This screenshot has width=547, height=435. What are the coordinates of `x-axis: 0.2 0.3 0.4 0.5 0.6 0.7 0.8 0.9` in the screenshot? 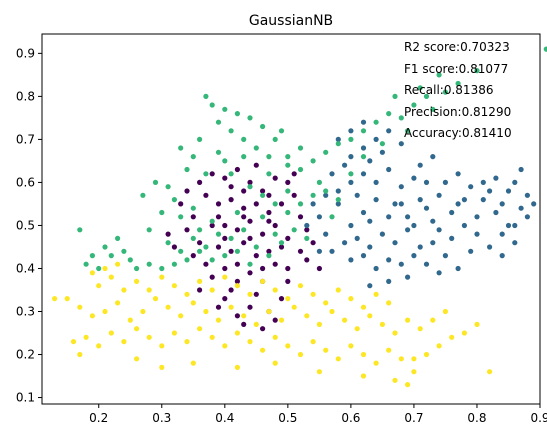 It's located at (318, 414).